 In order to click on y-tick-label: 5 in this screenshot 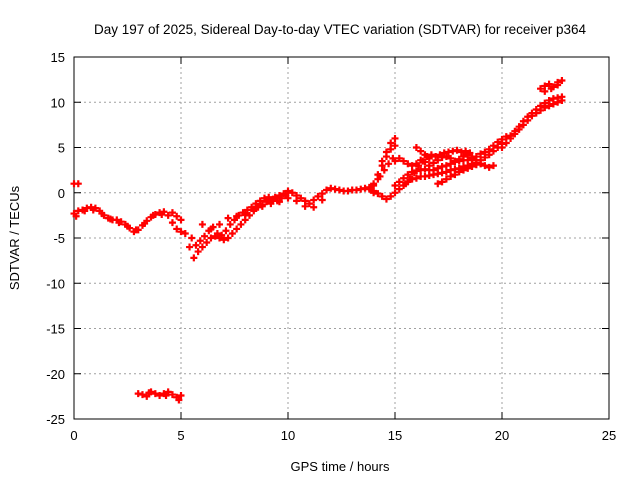, I will do `click(61, 148)`.